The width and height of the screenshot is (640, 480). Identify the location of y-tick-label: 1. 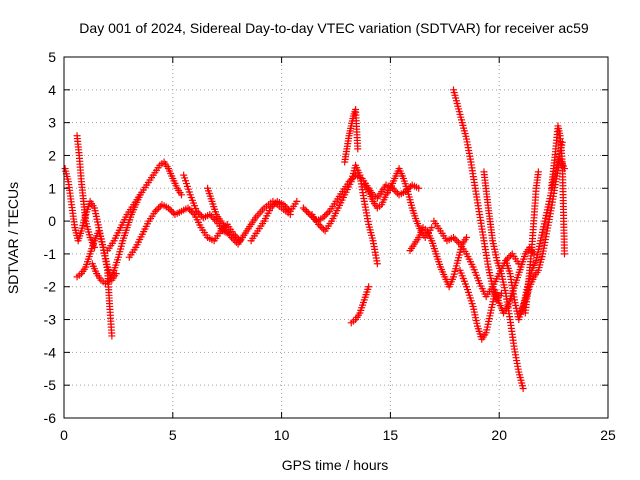
(52, 188).